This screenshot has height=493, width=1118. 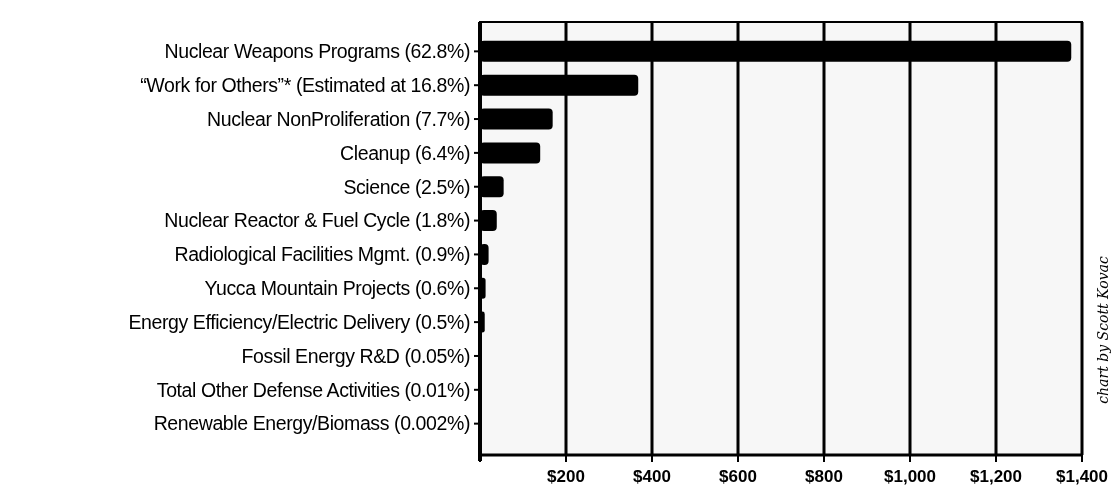 What do you see at coordinates (305, 85) in the screenshot?
I see `y-tick-label: “Work for Others”* (Estimated at 16.8%)` at bounding box center [305, 85].